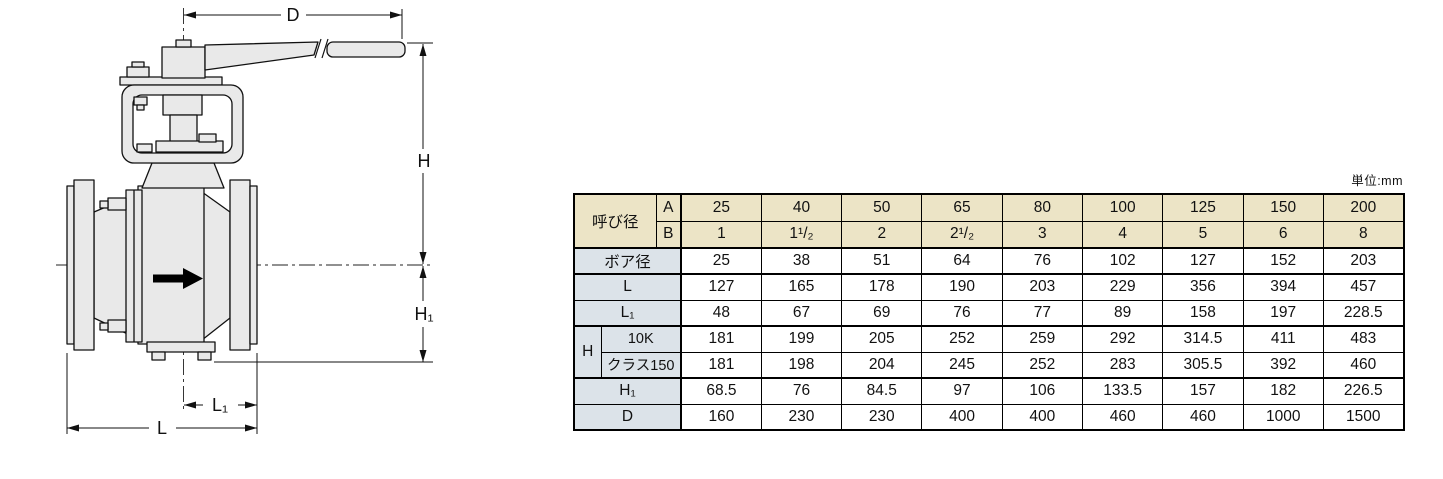 Image resolution: width=1443 pixels, height=479 pixels. I want to click on cap-bolt-top, so click(117, 204).